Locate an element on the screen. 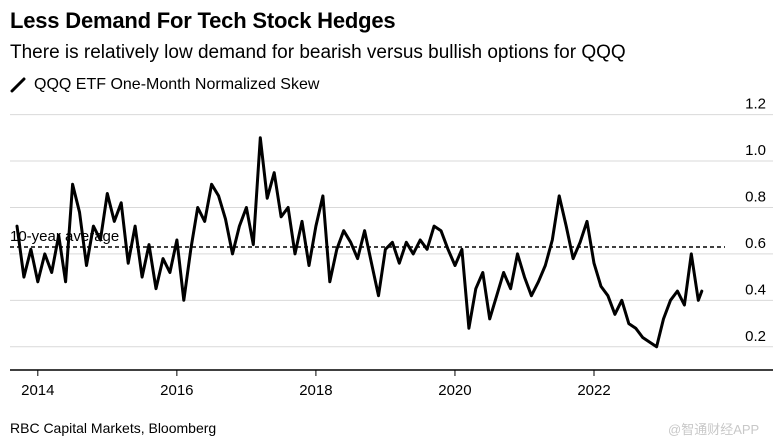 The image size is (783, 446). y-tick-label: 0.4 is located at coordinates (755, 289).